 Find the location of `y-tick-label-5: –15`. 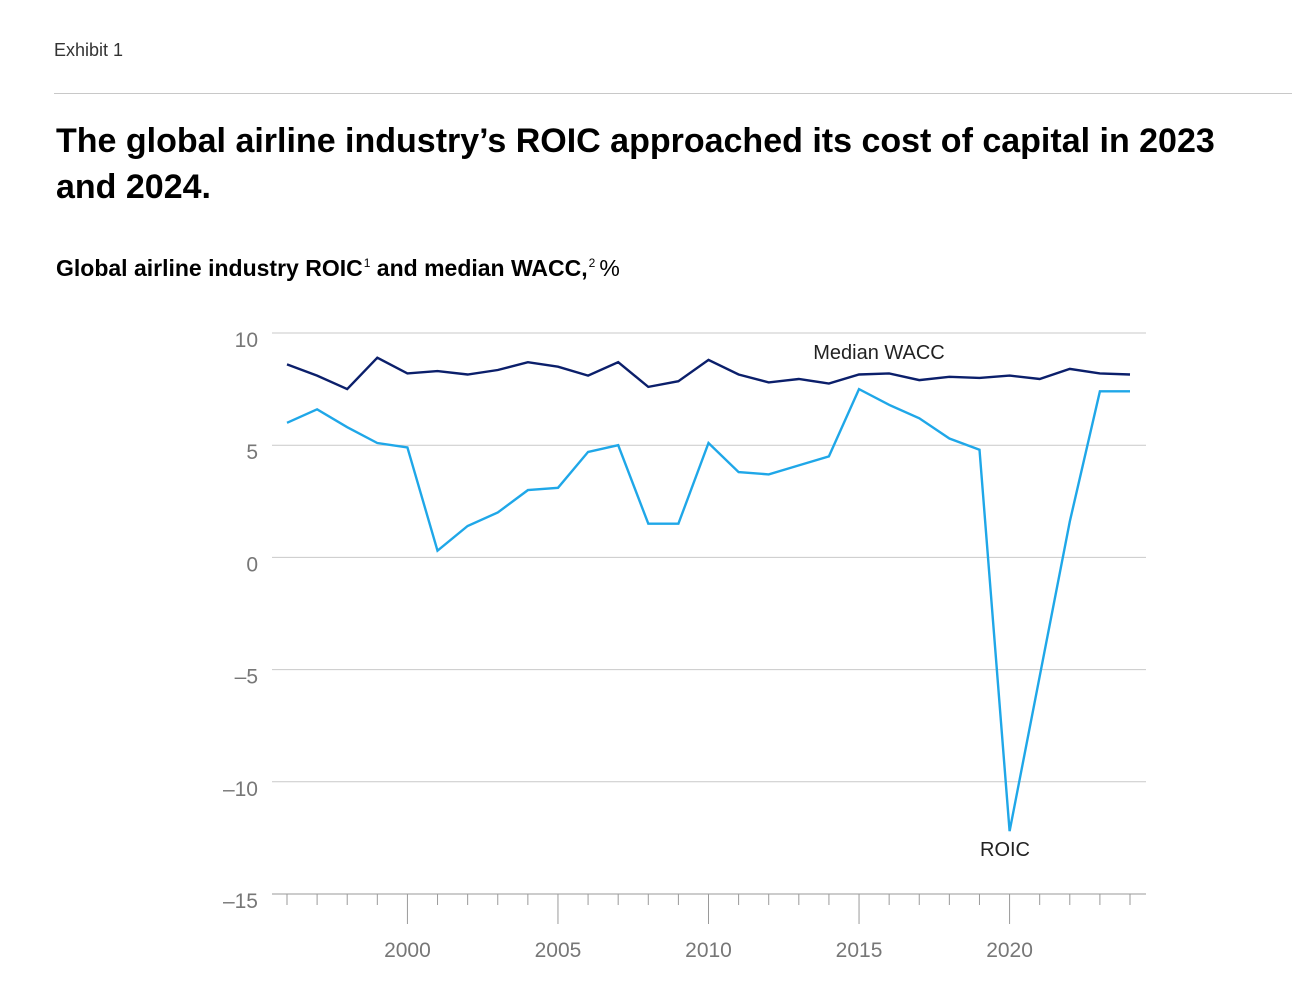

y-tick-label-5: –15 is located at coordinates (240, 901).